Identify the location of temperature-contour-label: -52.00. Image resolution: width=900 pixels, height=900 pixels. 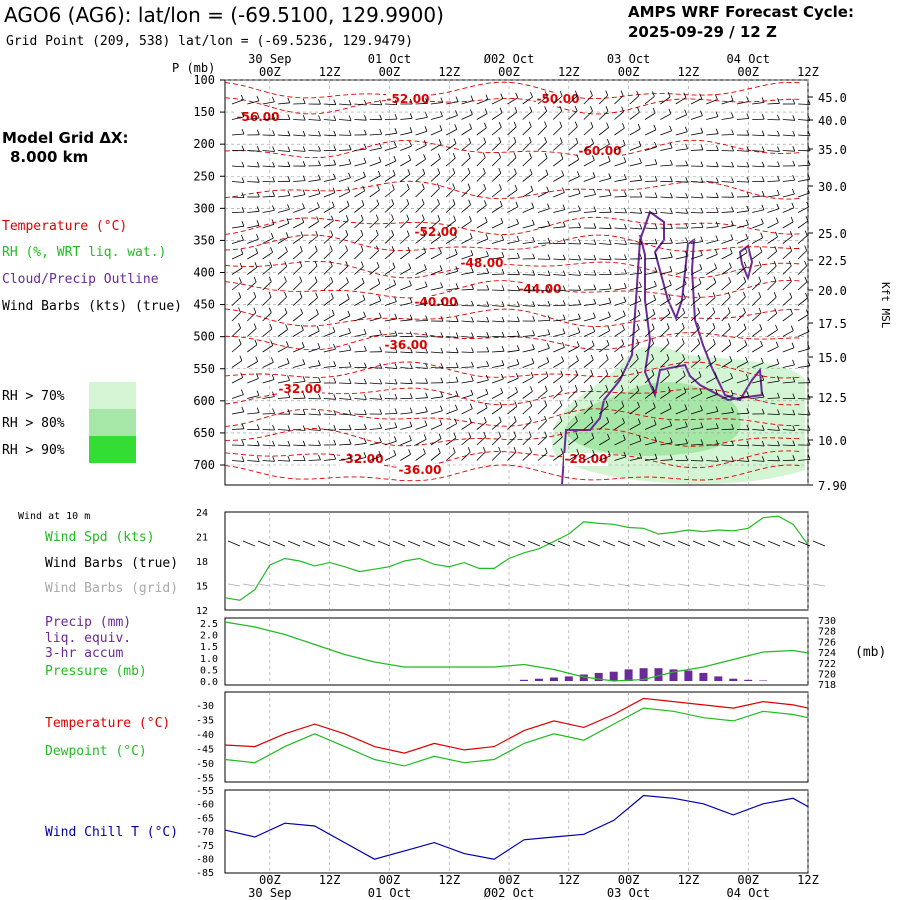
(436, 232).